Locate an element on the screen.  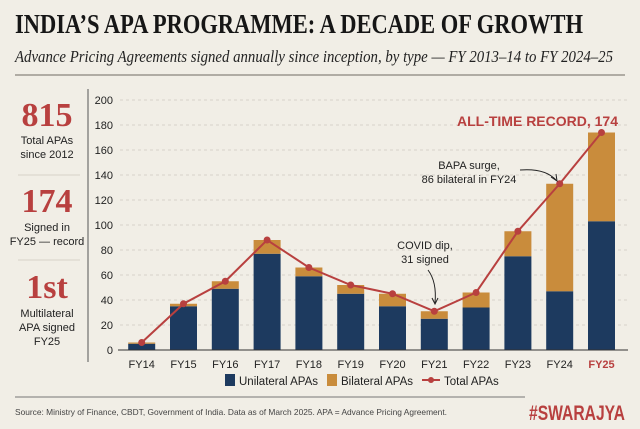
y-tick-label: 60 is located at coordinates (107, 276).